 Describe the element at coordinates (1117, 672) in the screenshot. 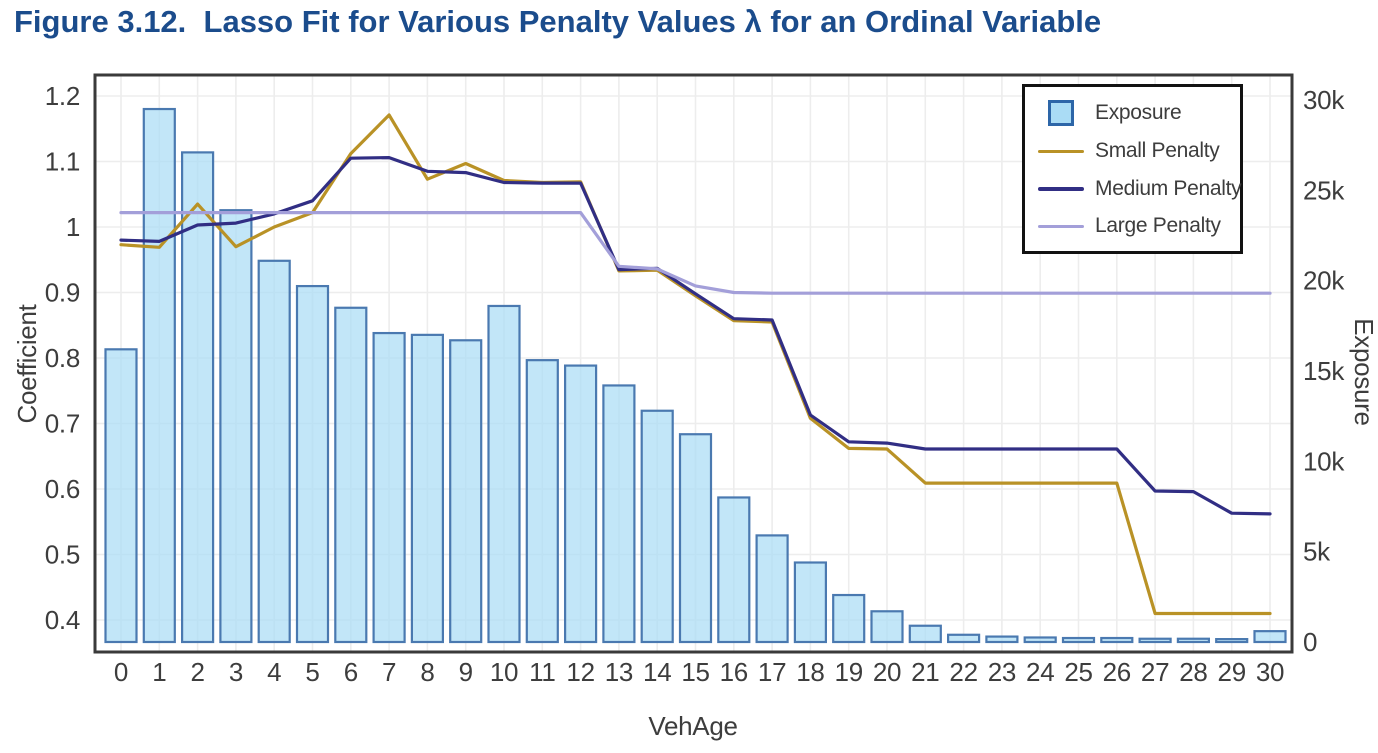

I see `x-tick-label: 26` at that location.